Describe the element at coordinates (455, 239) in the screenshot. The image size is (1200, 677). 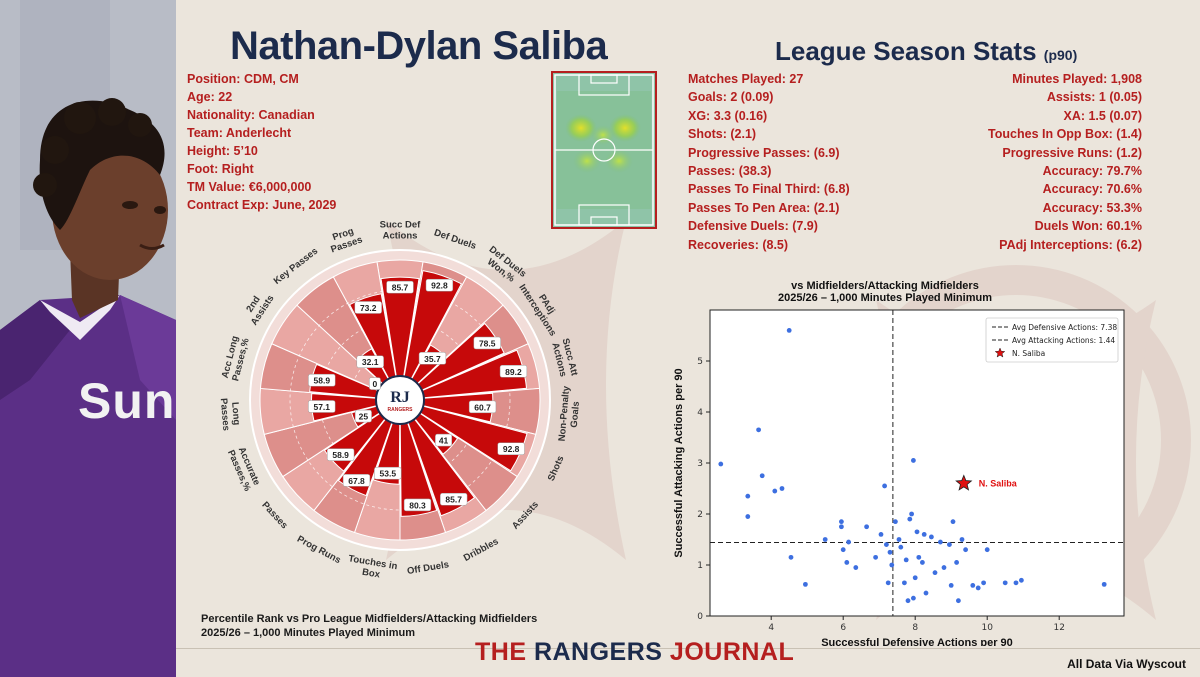
I see `radar-category-line: Def Duels` at that location.